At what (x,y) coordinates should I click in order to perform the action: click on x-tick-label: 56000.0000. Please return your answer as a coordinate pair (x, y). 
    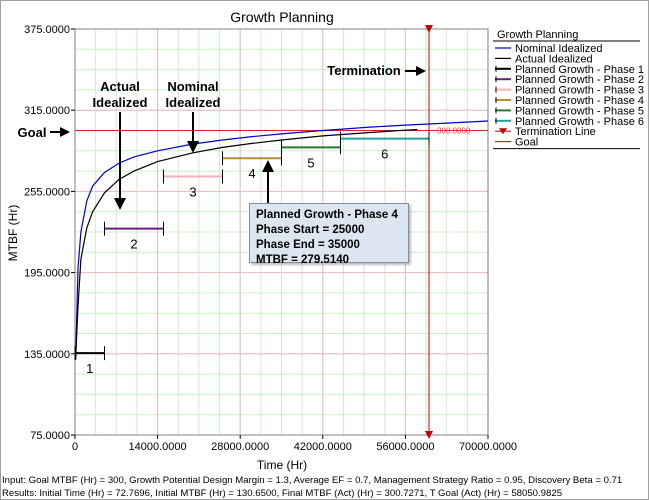
    Looking at the image, I should click on (405, 447).